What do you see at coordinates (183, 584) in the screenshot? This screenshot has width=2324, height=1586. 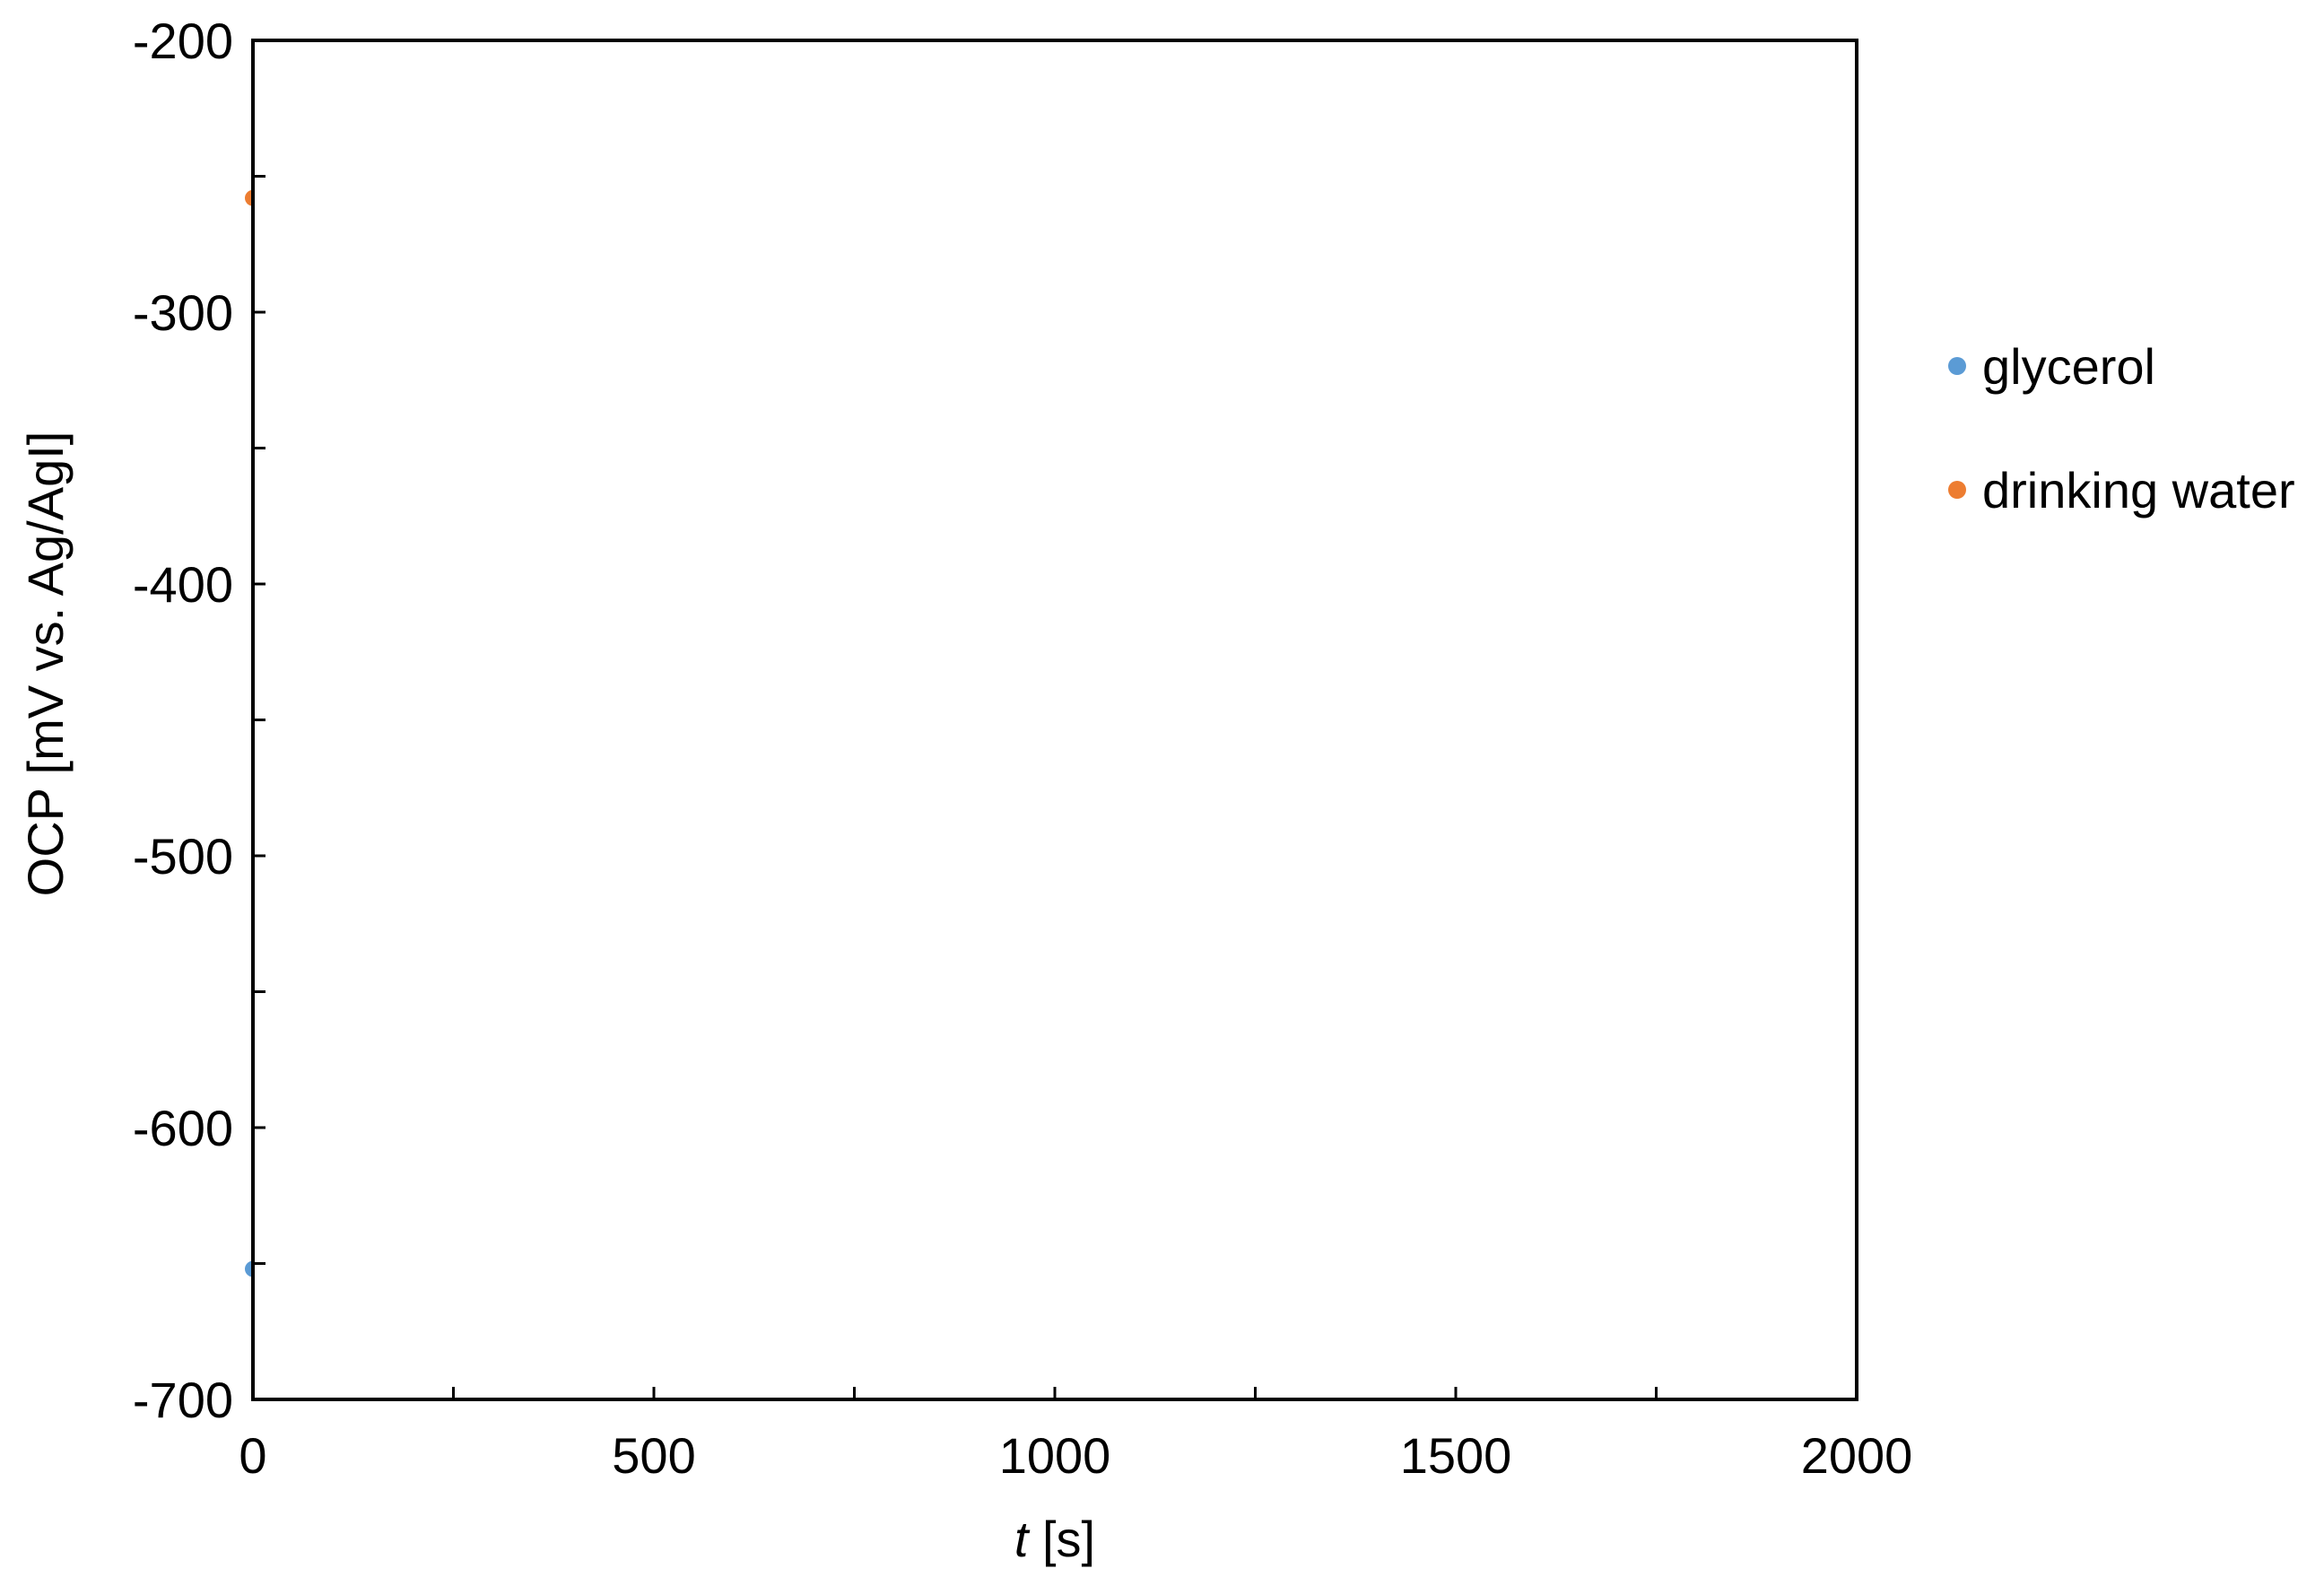 I see `y-tick-label: -400` at bounding box center [183, 584].